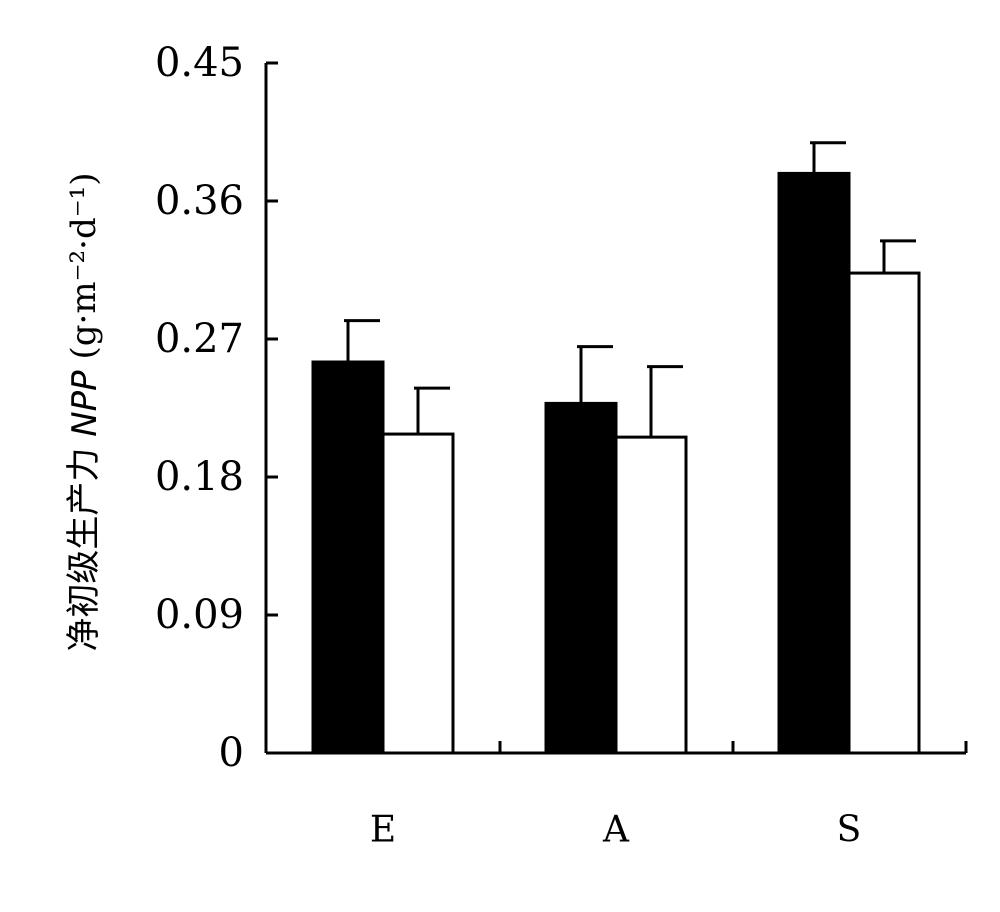  I want to click on y-tick-label: 0.18, so click(199, 477).